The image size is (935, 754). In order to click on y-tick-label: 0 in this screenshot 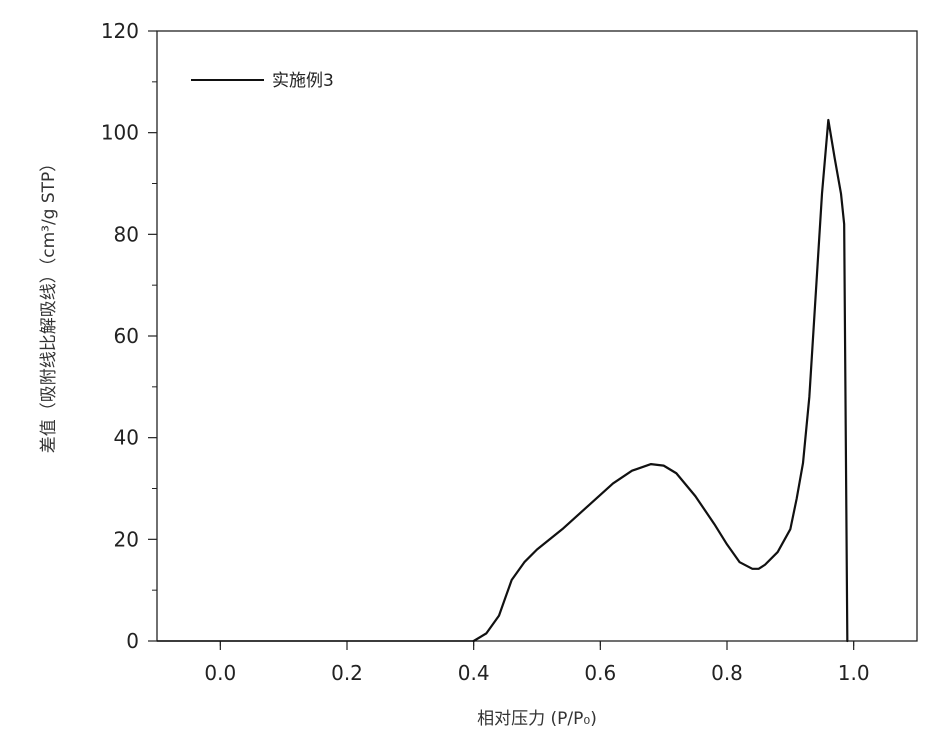, I will do `click(132, 641)`.